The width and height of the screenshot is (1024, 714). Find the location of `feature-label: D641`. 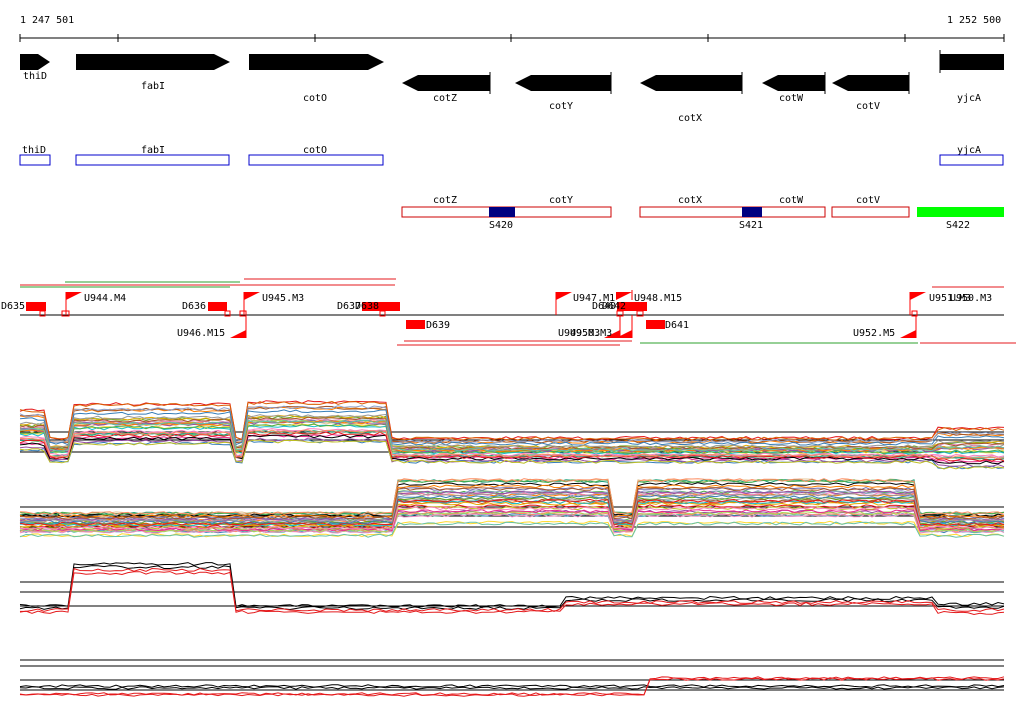

feature-label: D641 is located at coordinates (677, 325).